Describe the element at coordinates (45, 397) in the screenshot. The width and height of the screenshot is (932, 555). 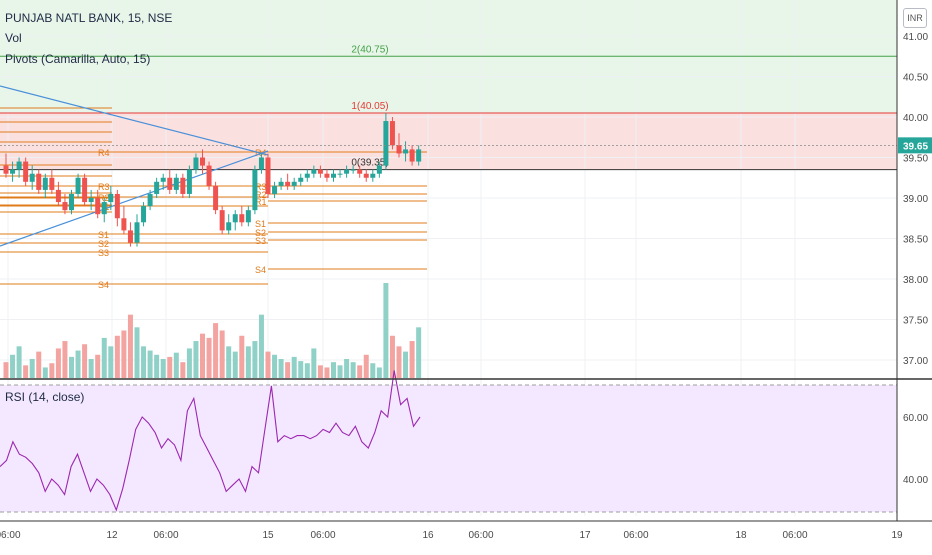
I see `rsi-indicator-label: RSI (14, close)` at that location.